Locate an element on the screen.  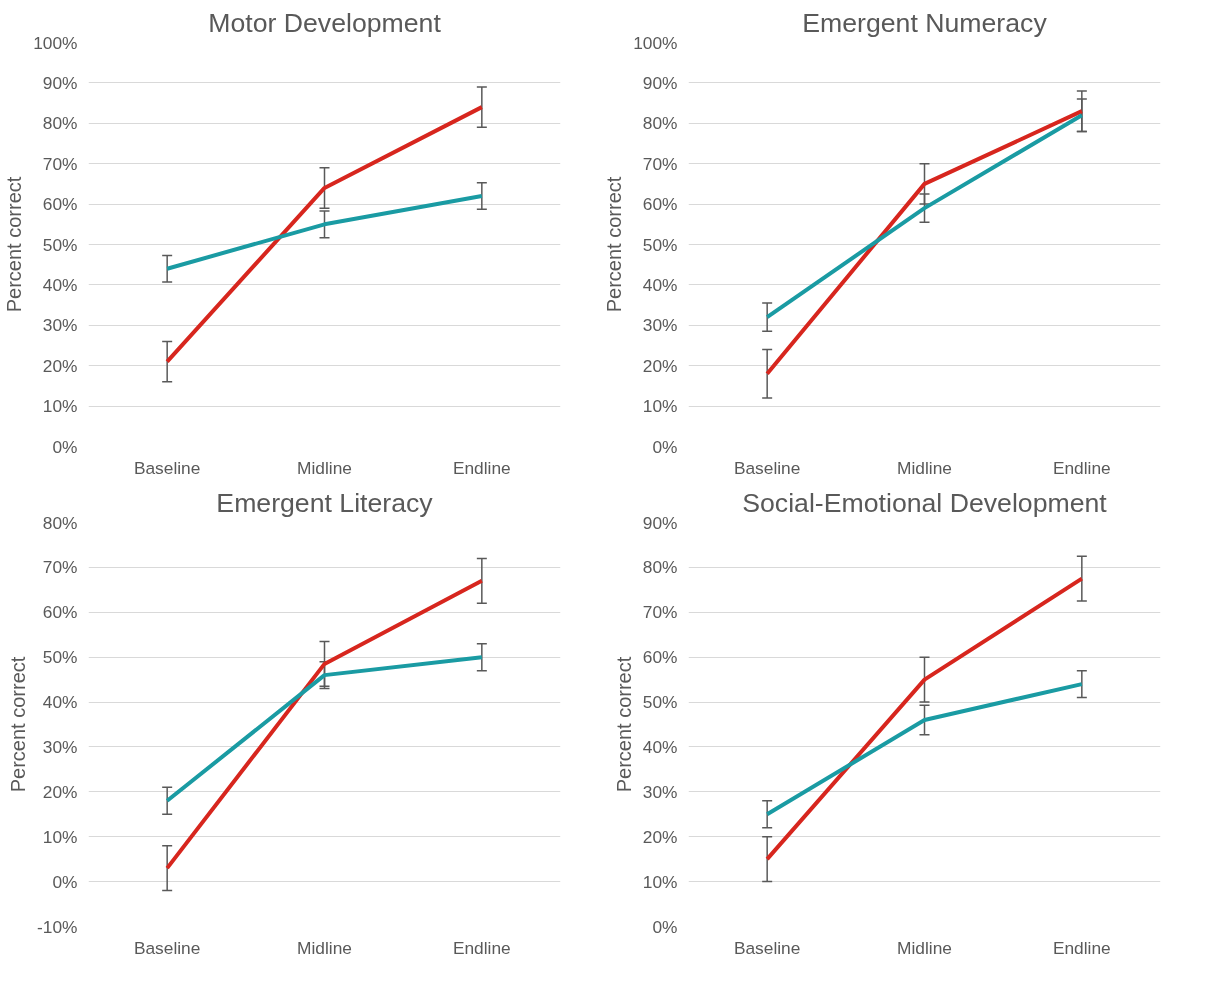
y-tick-label: -10% is located at coordinates (57, 926).